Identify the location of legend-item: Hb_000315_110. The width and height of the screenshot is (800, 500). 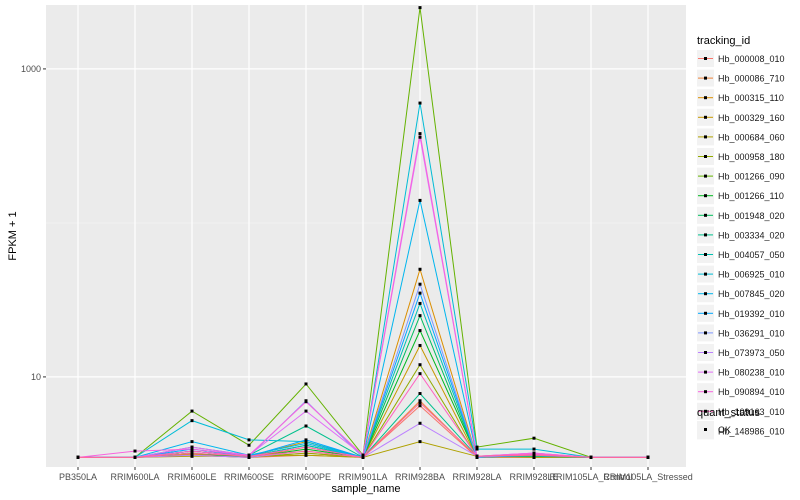
(740, 98).